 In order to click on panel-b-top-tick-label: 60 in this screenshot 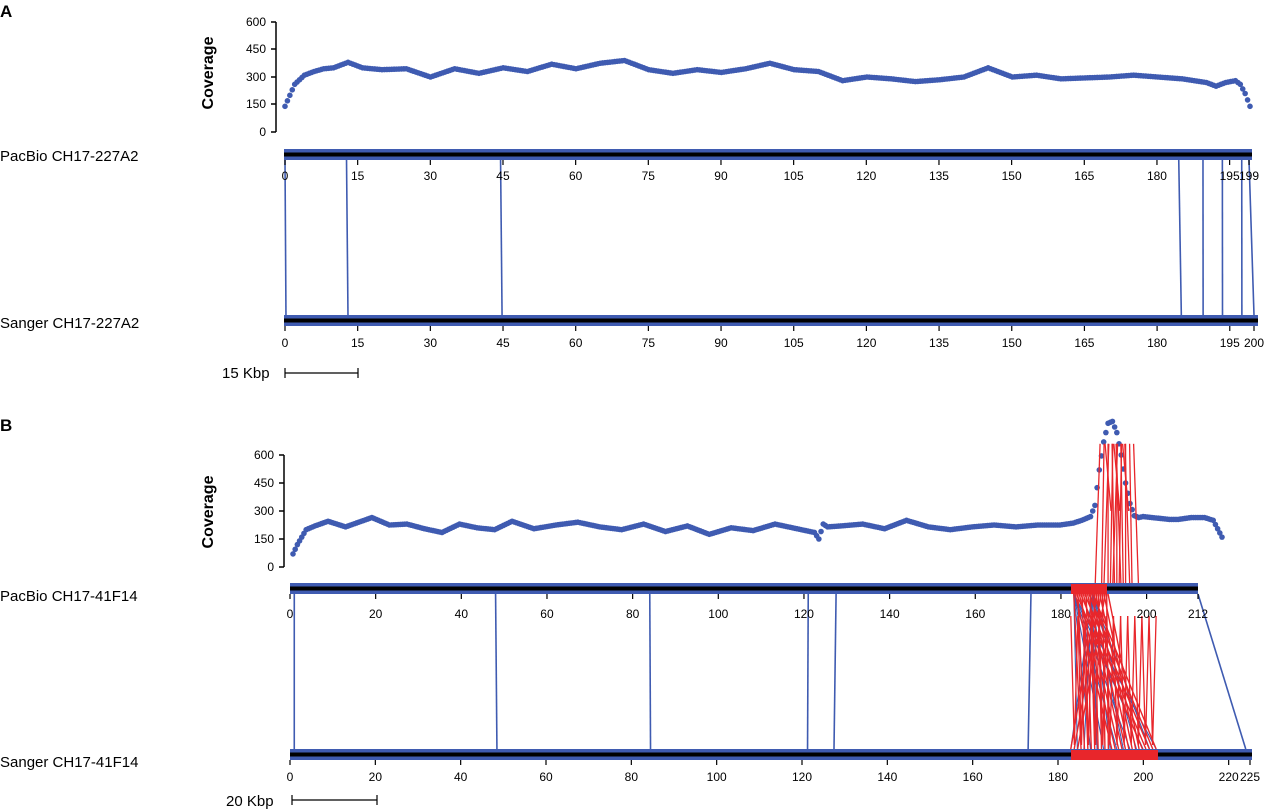, I will do `click(547, 614)`.